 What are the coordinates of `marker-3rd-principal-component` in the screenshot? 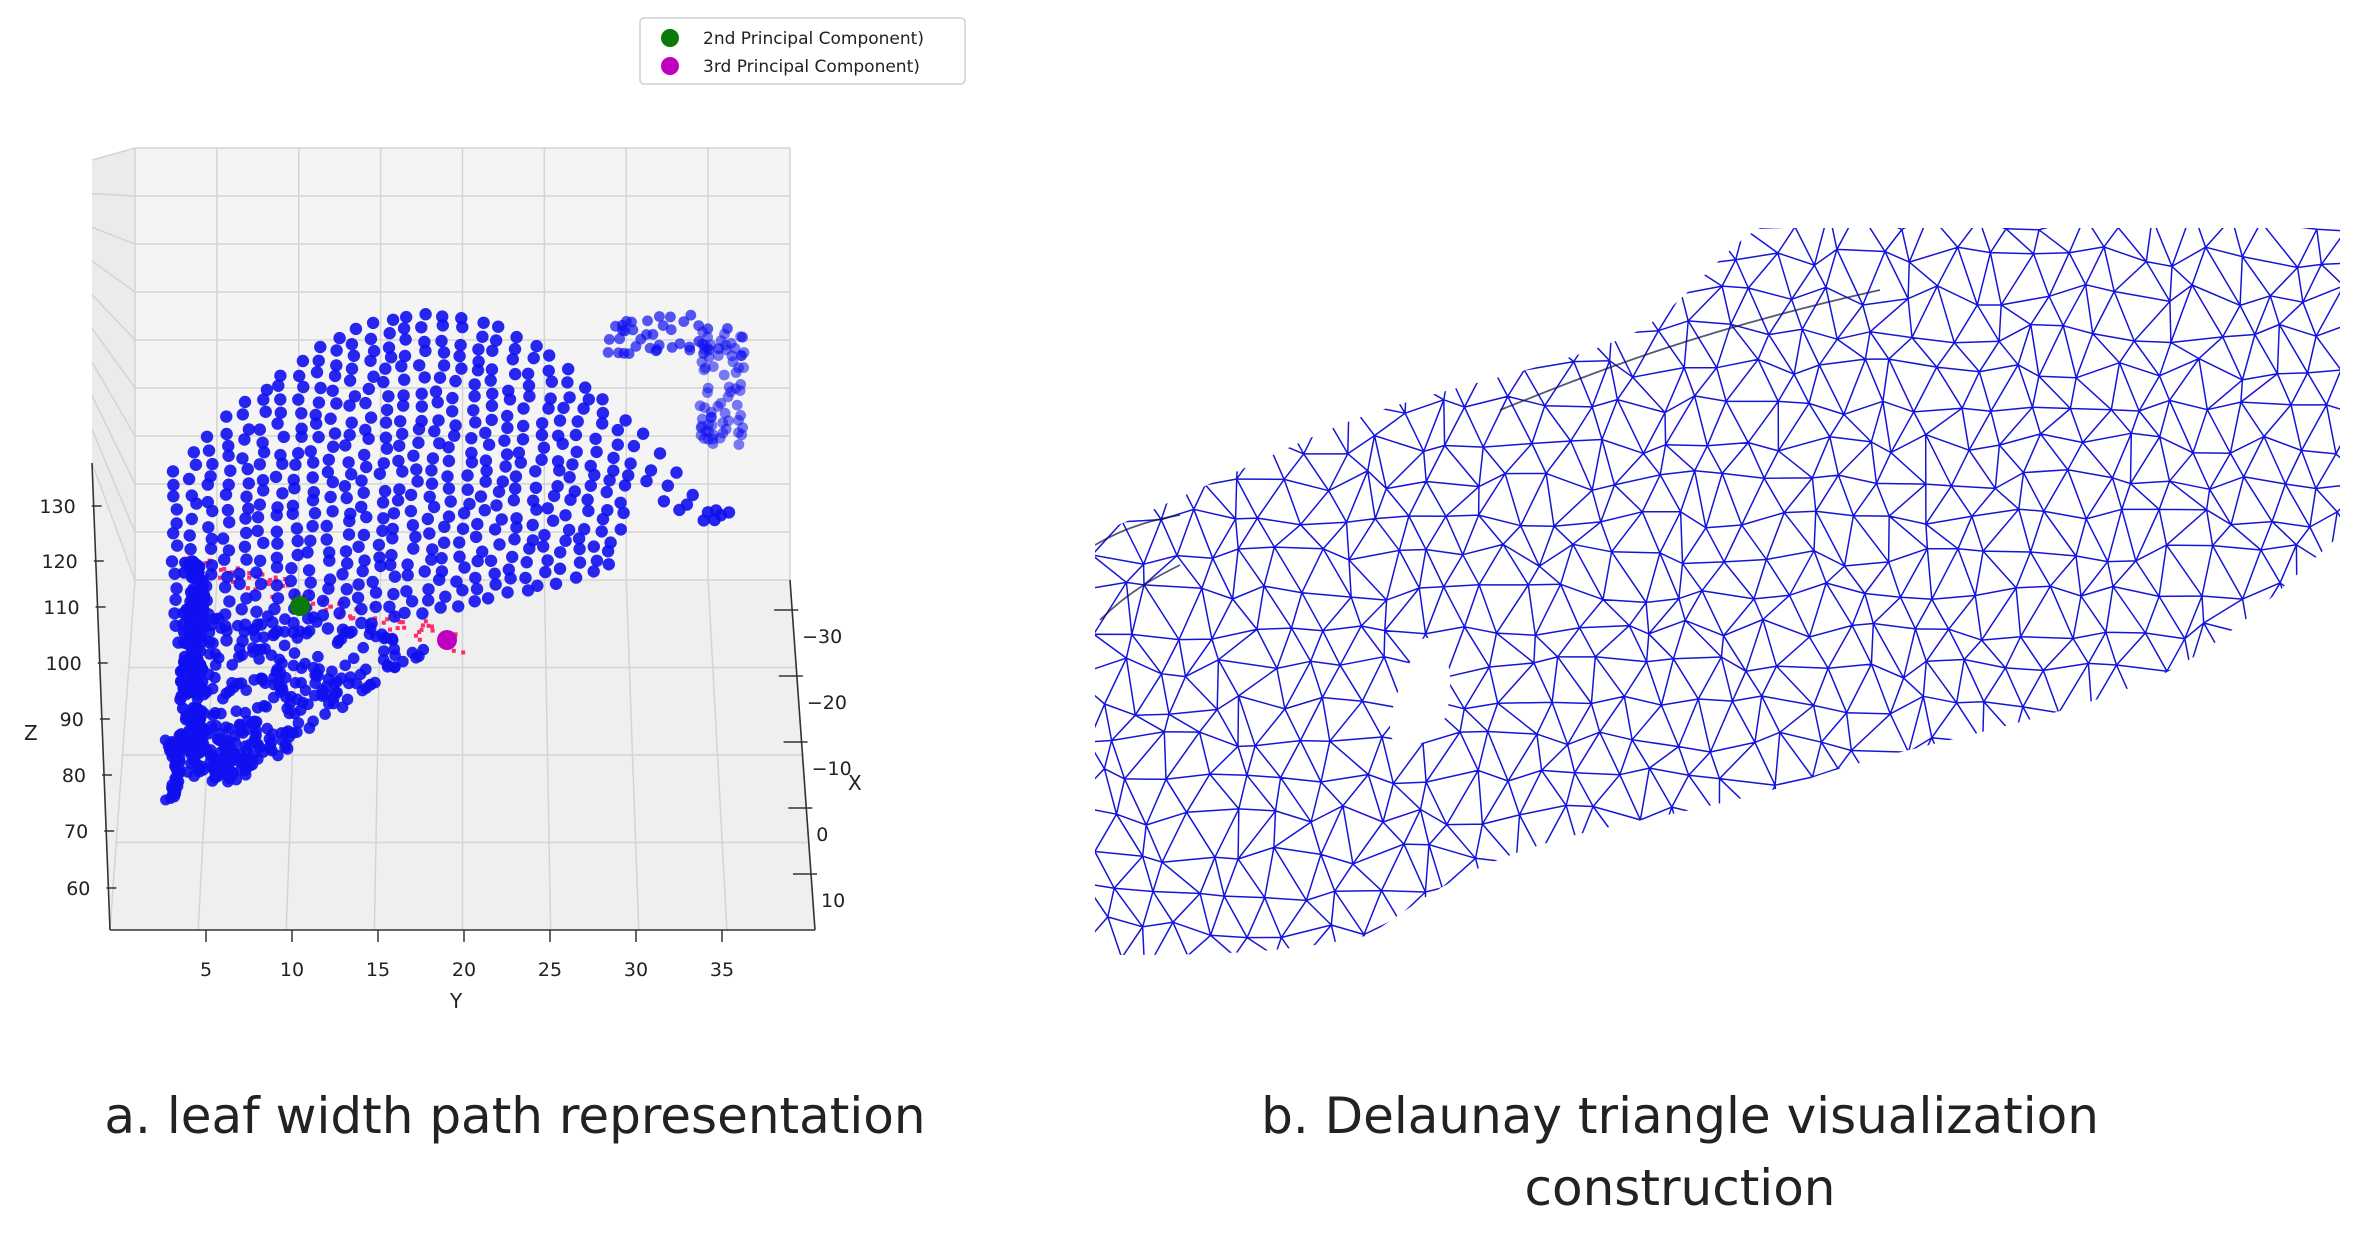 It's located at (447, 640).